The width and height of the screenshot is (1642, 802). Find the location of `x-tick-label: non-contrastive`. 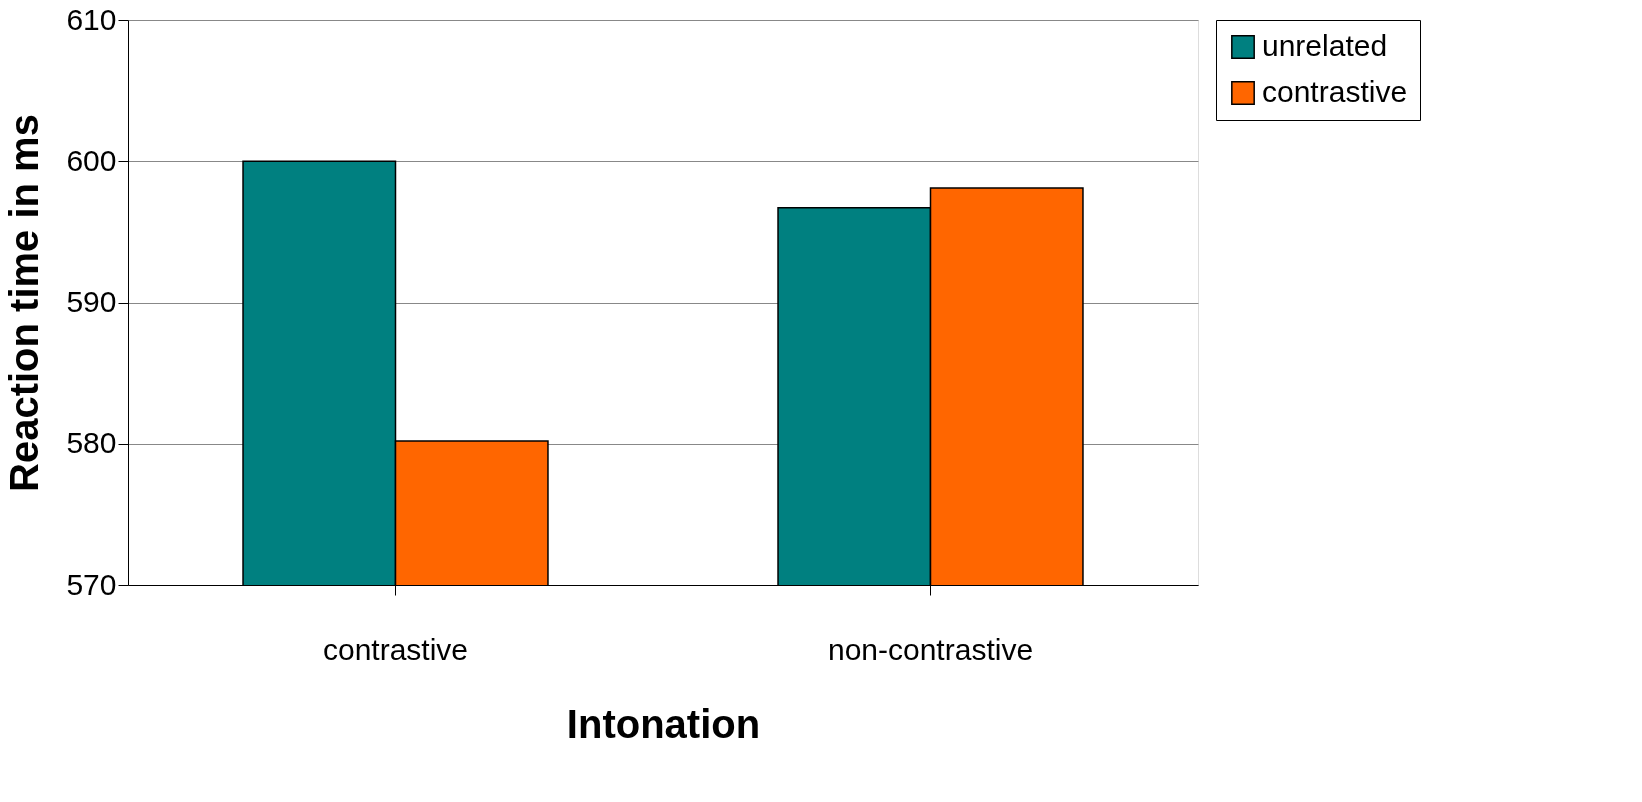

x-tick-label: non-contrastive is located at coordinates (930, 649).